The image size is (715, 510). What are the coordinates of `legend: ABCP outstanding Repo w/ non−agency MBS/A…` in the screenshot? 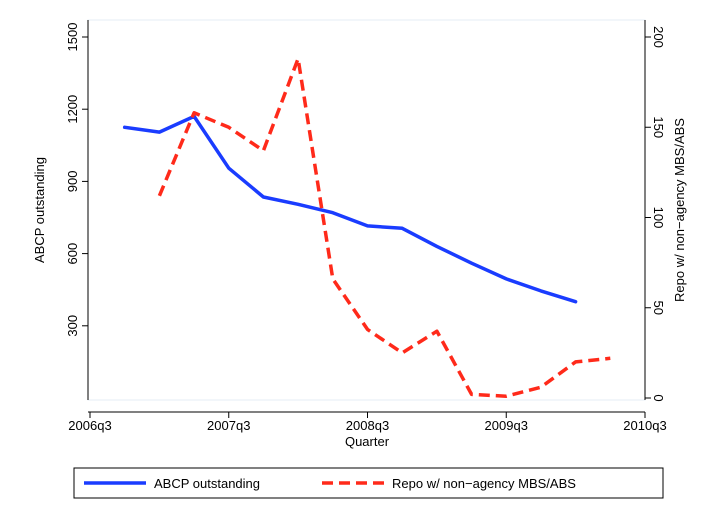 It's located at (368, 483).